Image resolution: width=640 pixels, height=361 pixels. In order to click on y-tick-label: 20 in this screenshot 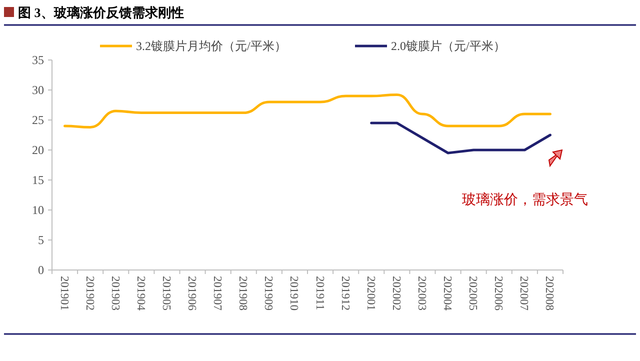, I will do `click(38, 150)`.